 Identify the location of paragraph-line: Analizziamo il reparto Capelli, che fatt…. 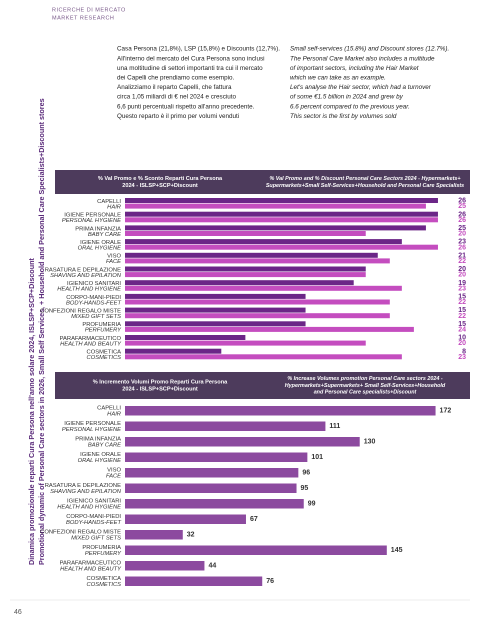
(174, 87).